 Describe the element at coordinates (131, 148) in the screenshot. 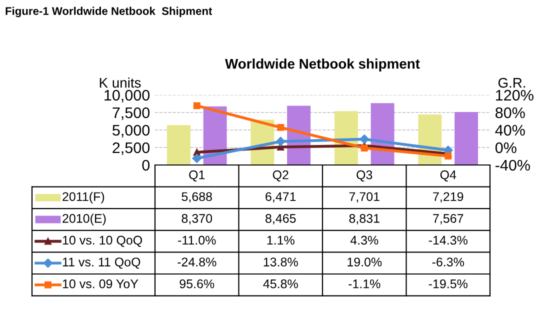

I see `y-tick-label: 2,500` at that location.